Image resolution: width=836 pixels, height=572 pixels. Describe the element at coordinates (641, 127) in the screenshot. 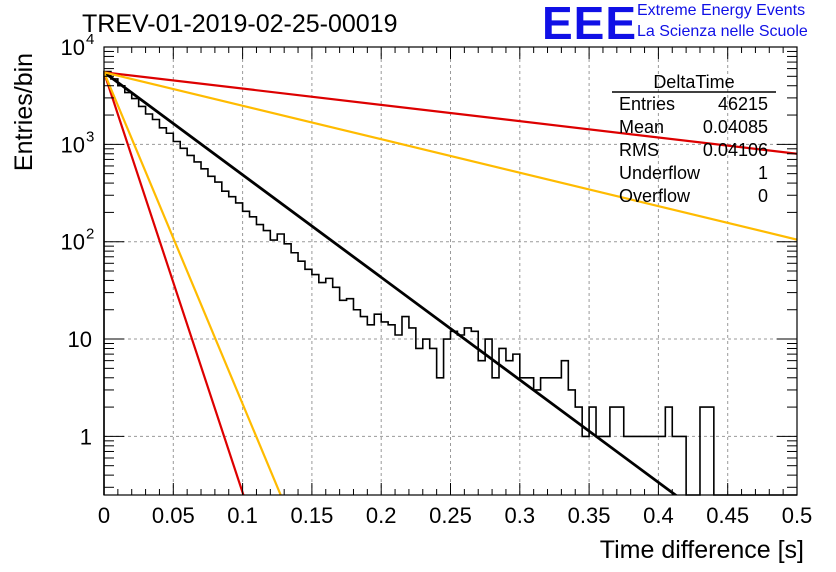

I see `stats-row-label: Mean` at that location.